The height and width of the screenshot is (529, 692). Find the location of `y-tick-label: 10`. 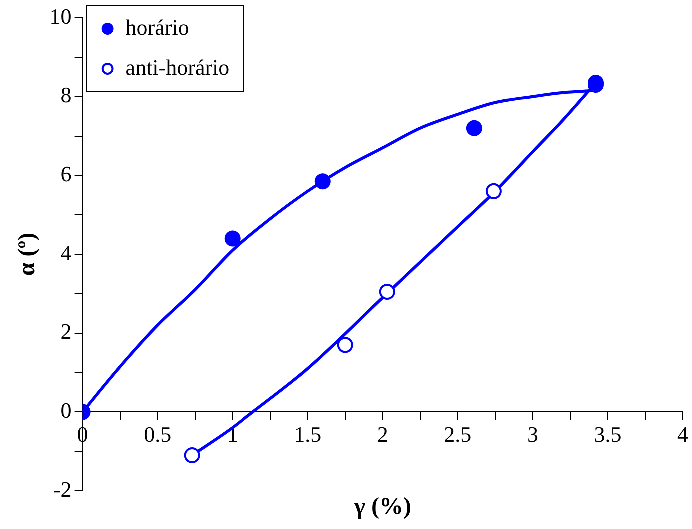

y-tick-label: 10 is located at coordinates (61, 16).